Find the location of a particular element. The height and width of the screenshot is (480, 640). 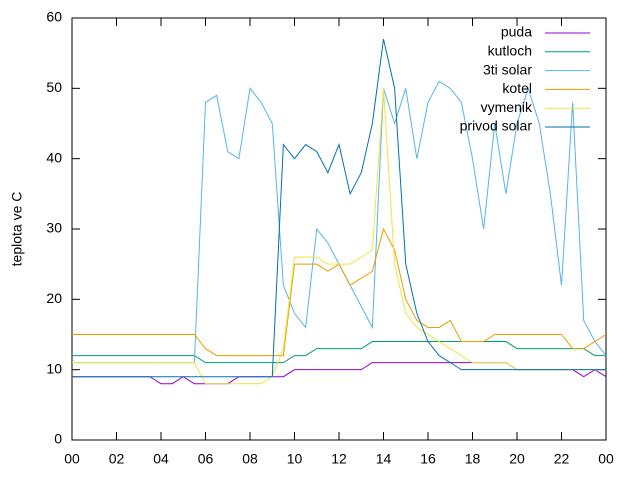

x-tick-label: 12 is located at coordinates (339, 459).